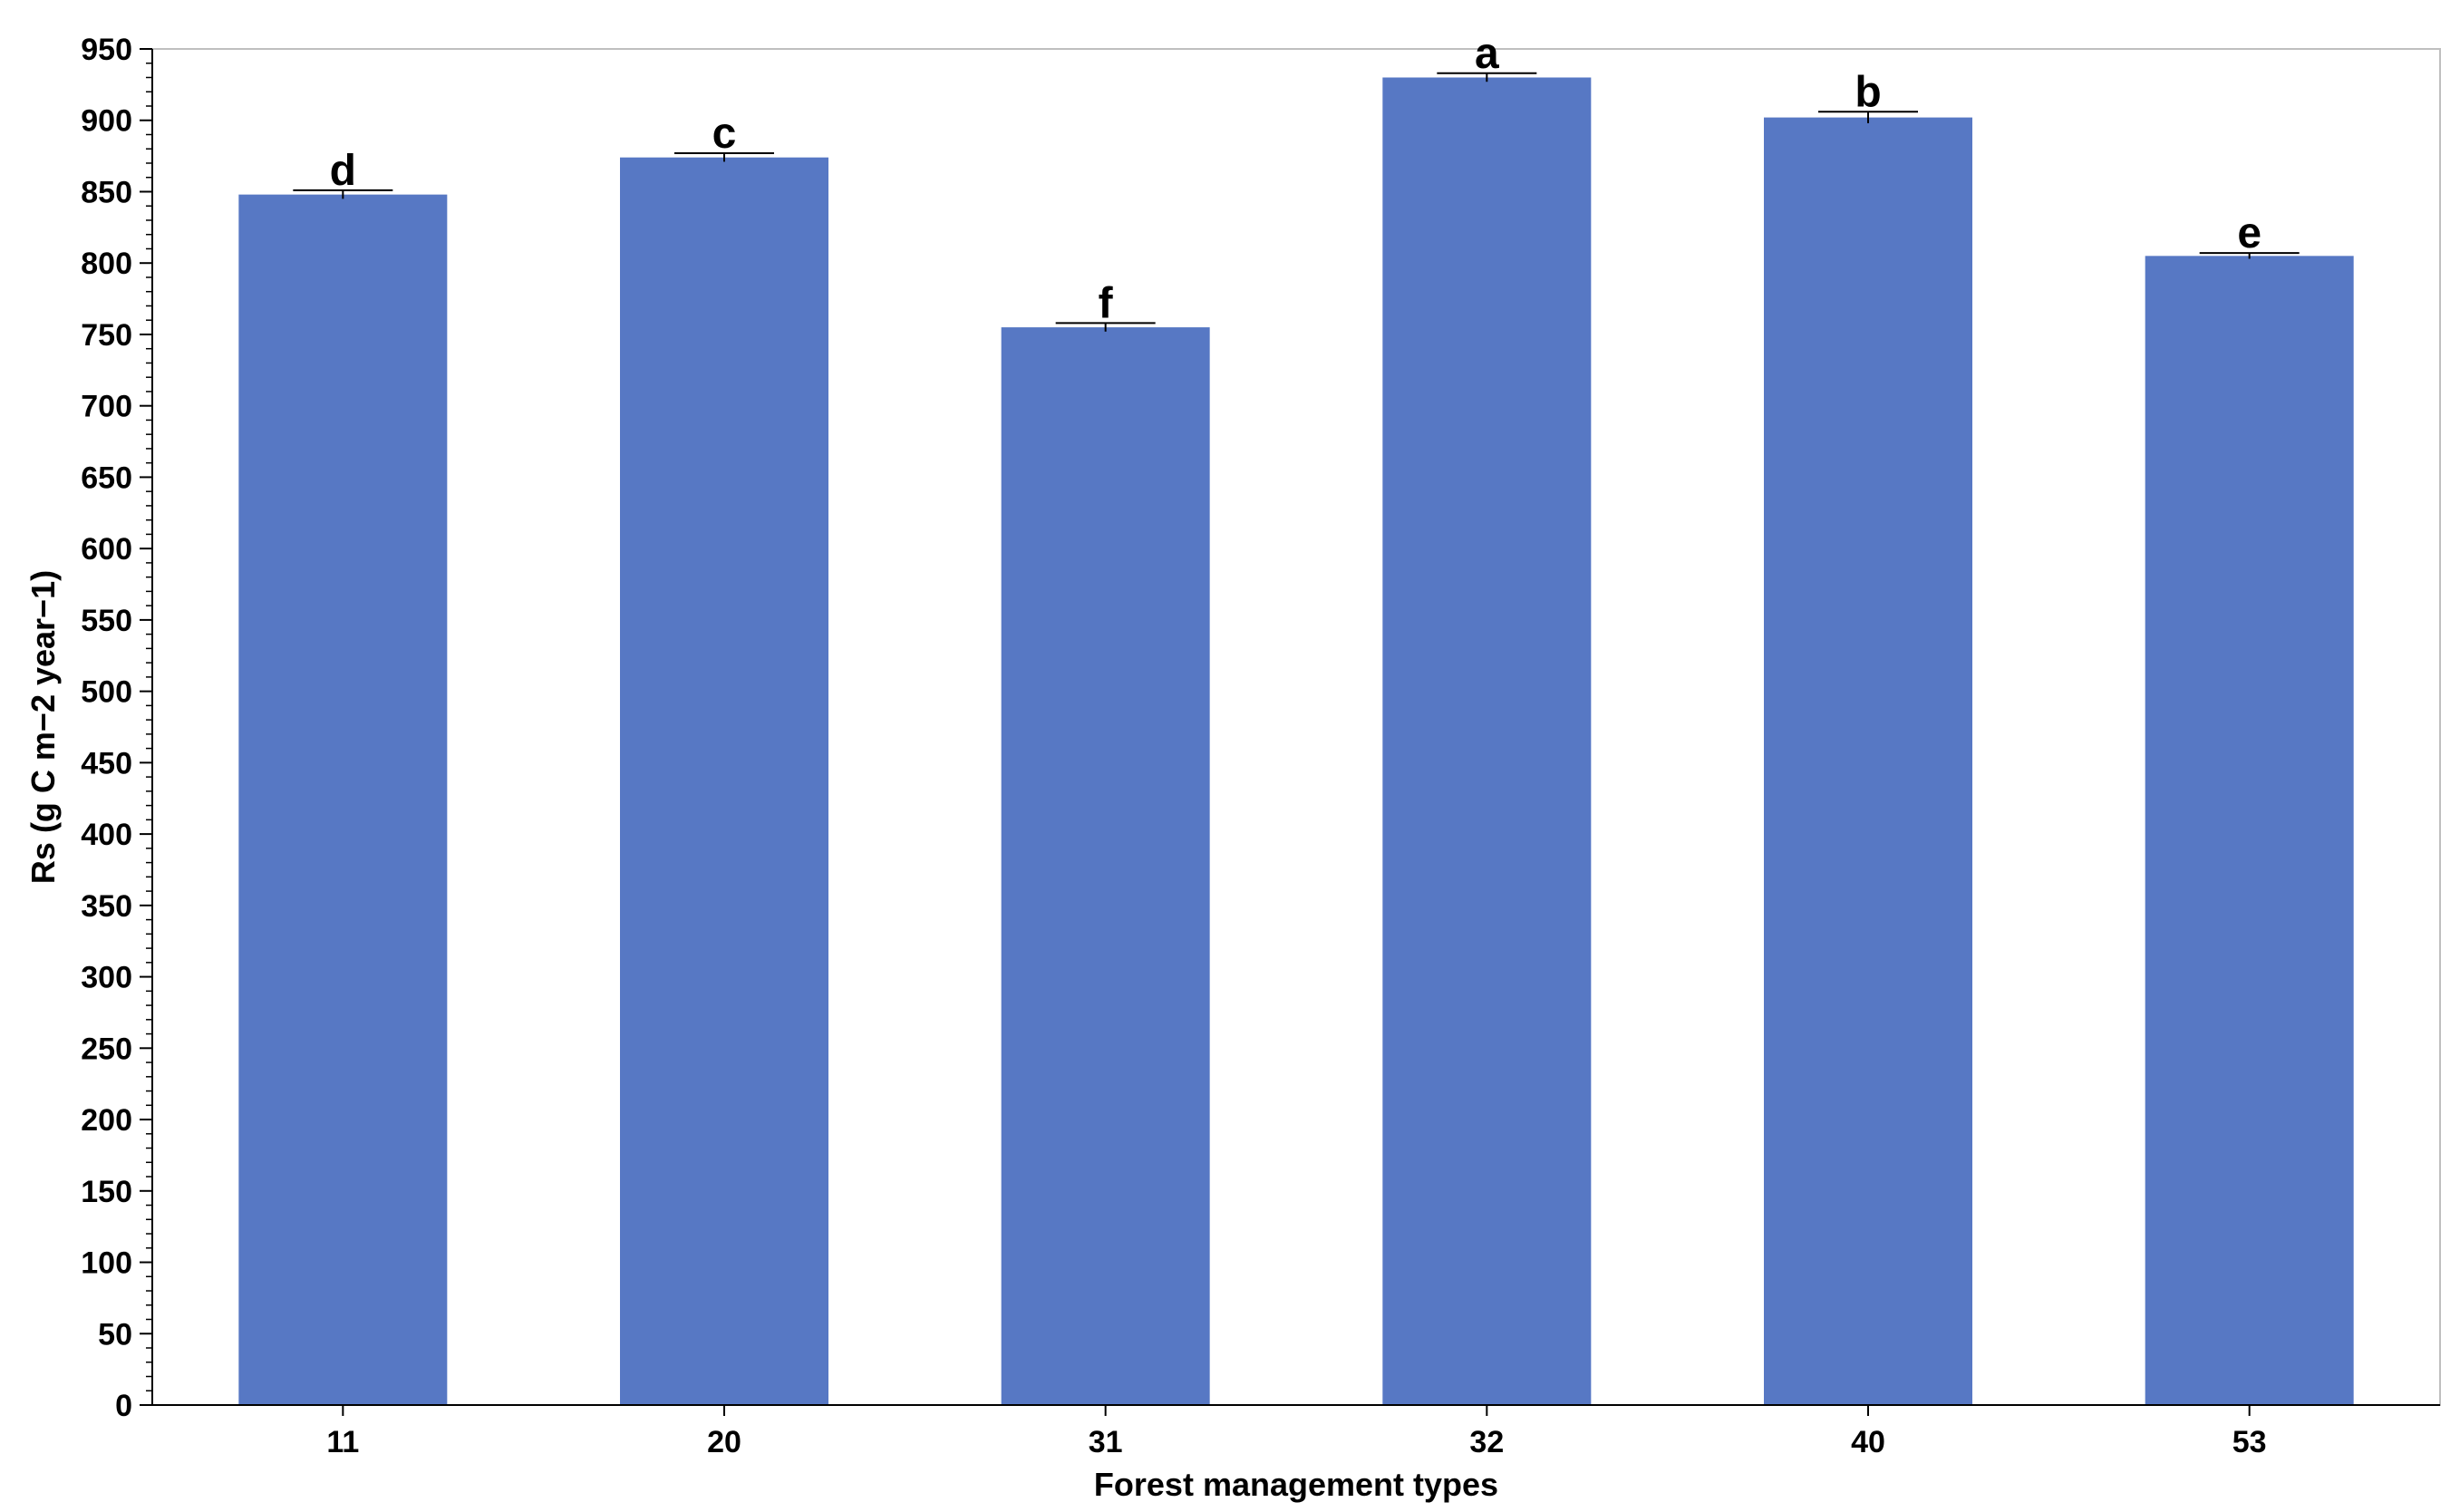 The width and height of the screenshot is (2460, 1512). I want to click on y-tick-label: 350, so click(106, 907).